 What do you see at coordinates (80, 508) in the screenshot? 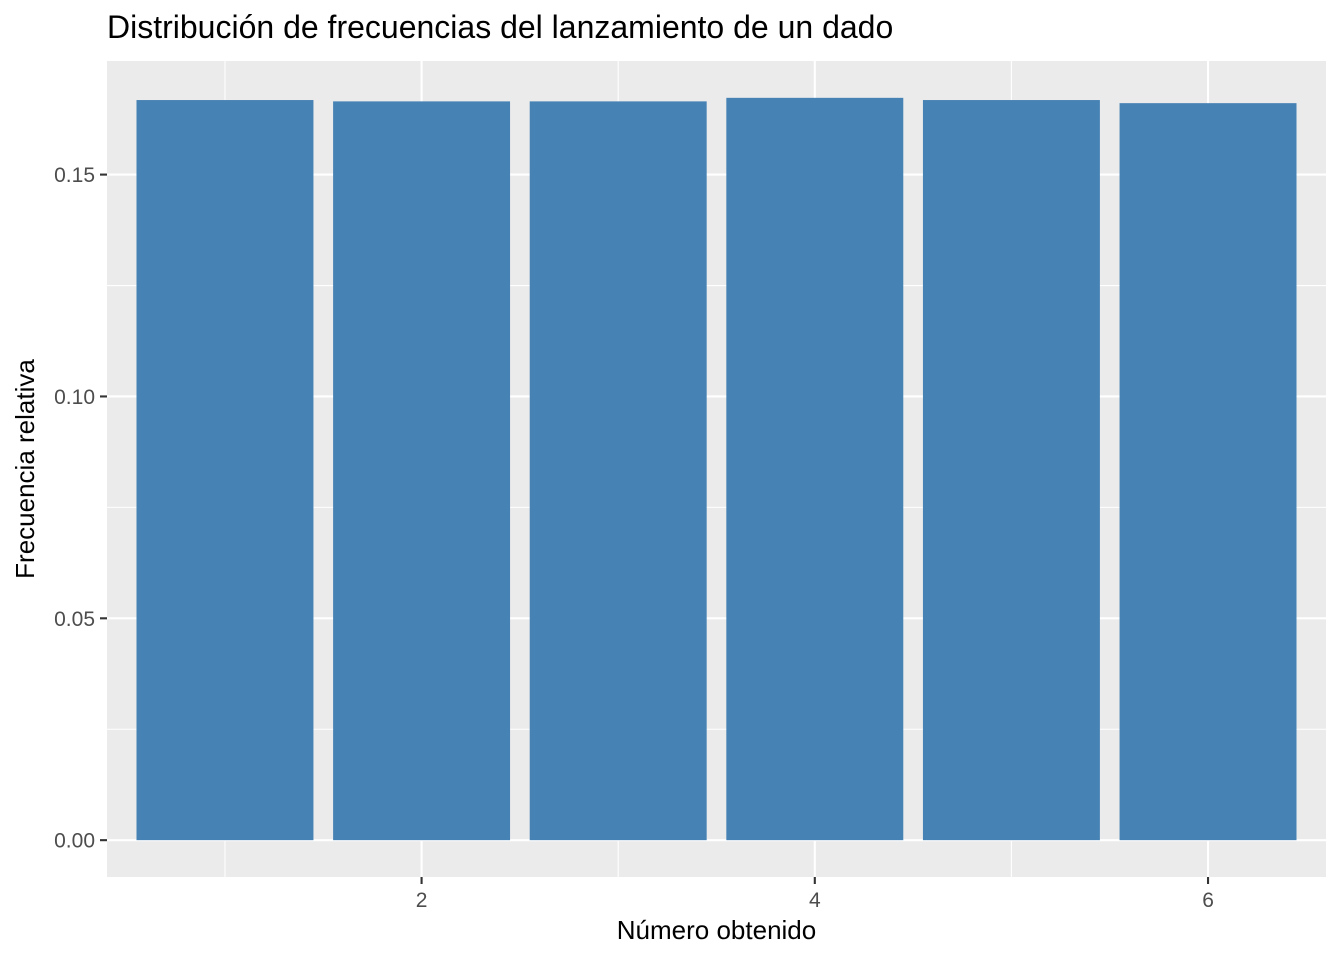
I see `y-axis: 0.00 0.05 0.10 0.15` at bounding box center [80, 508].